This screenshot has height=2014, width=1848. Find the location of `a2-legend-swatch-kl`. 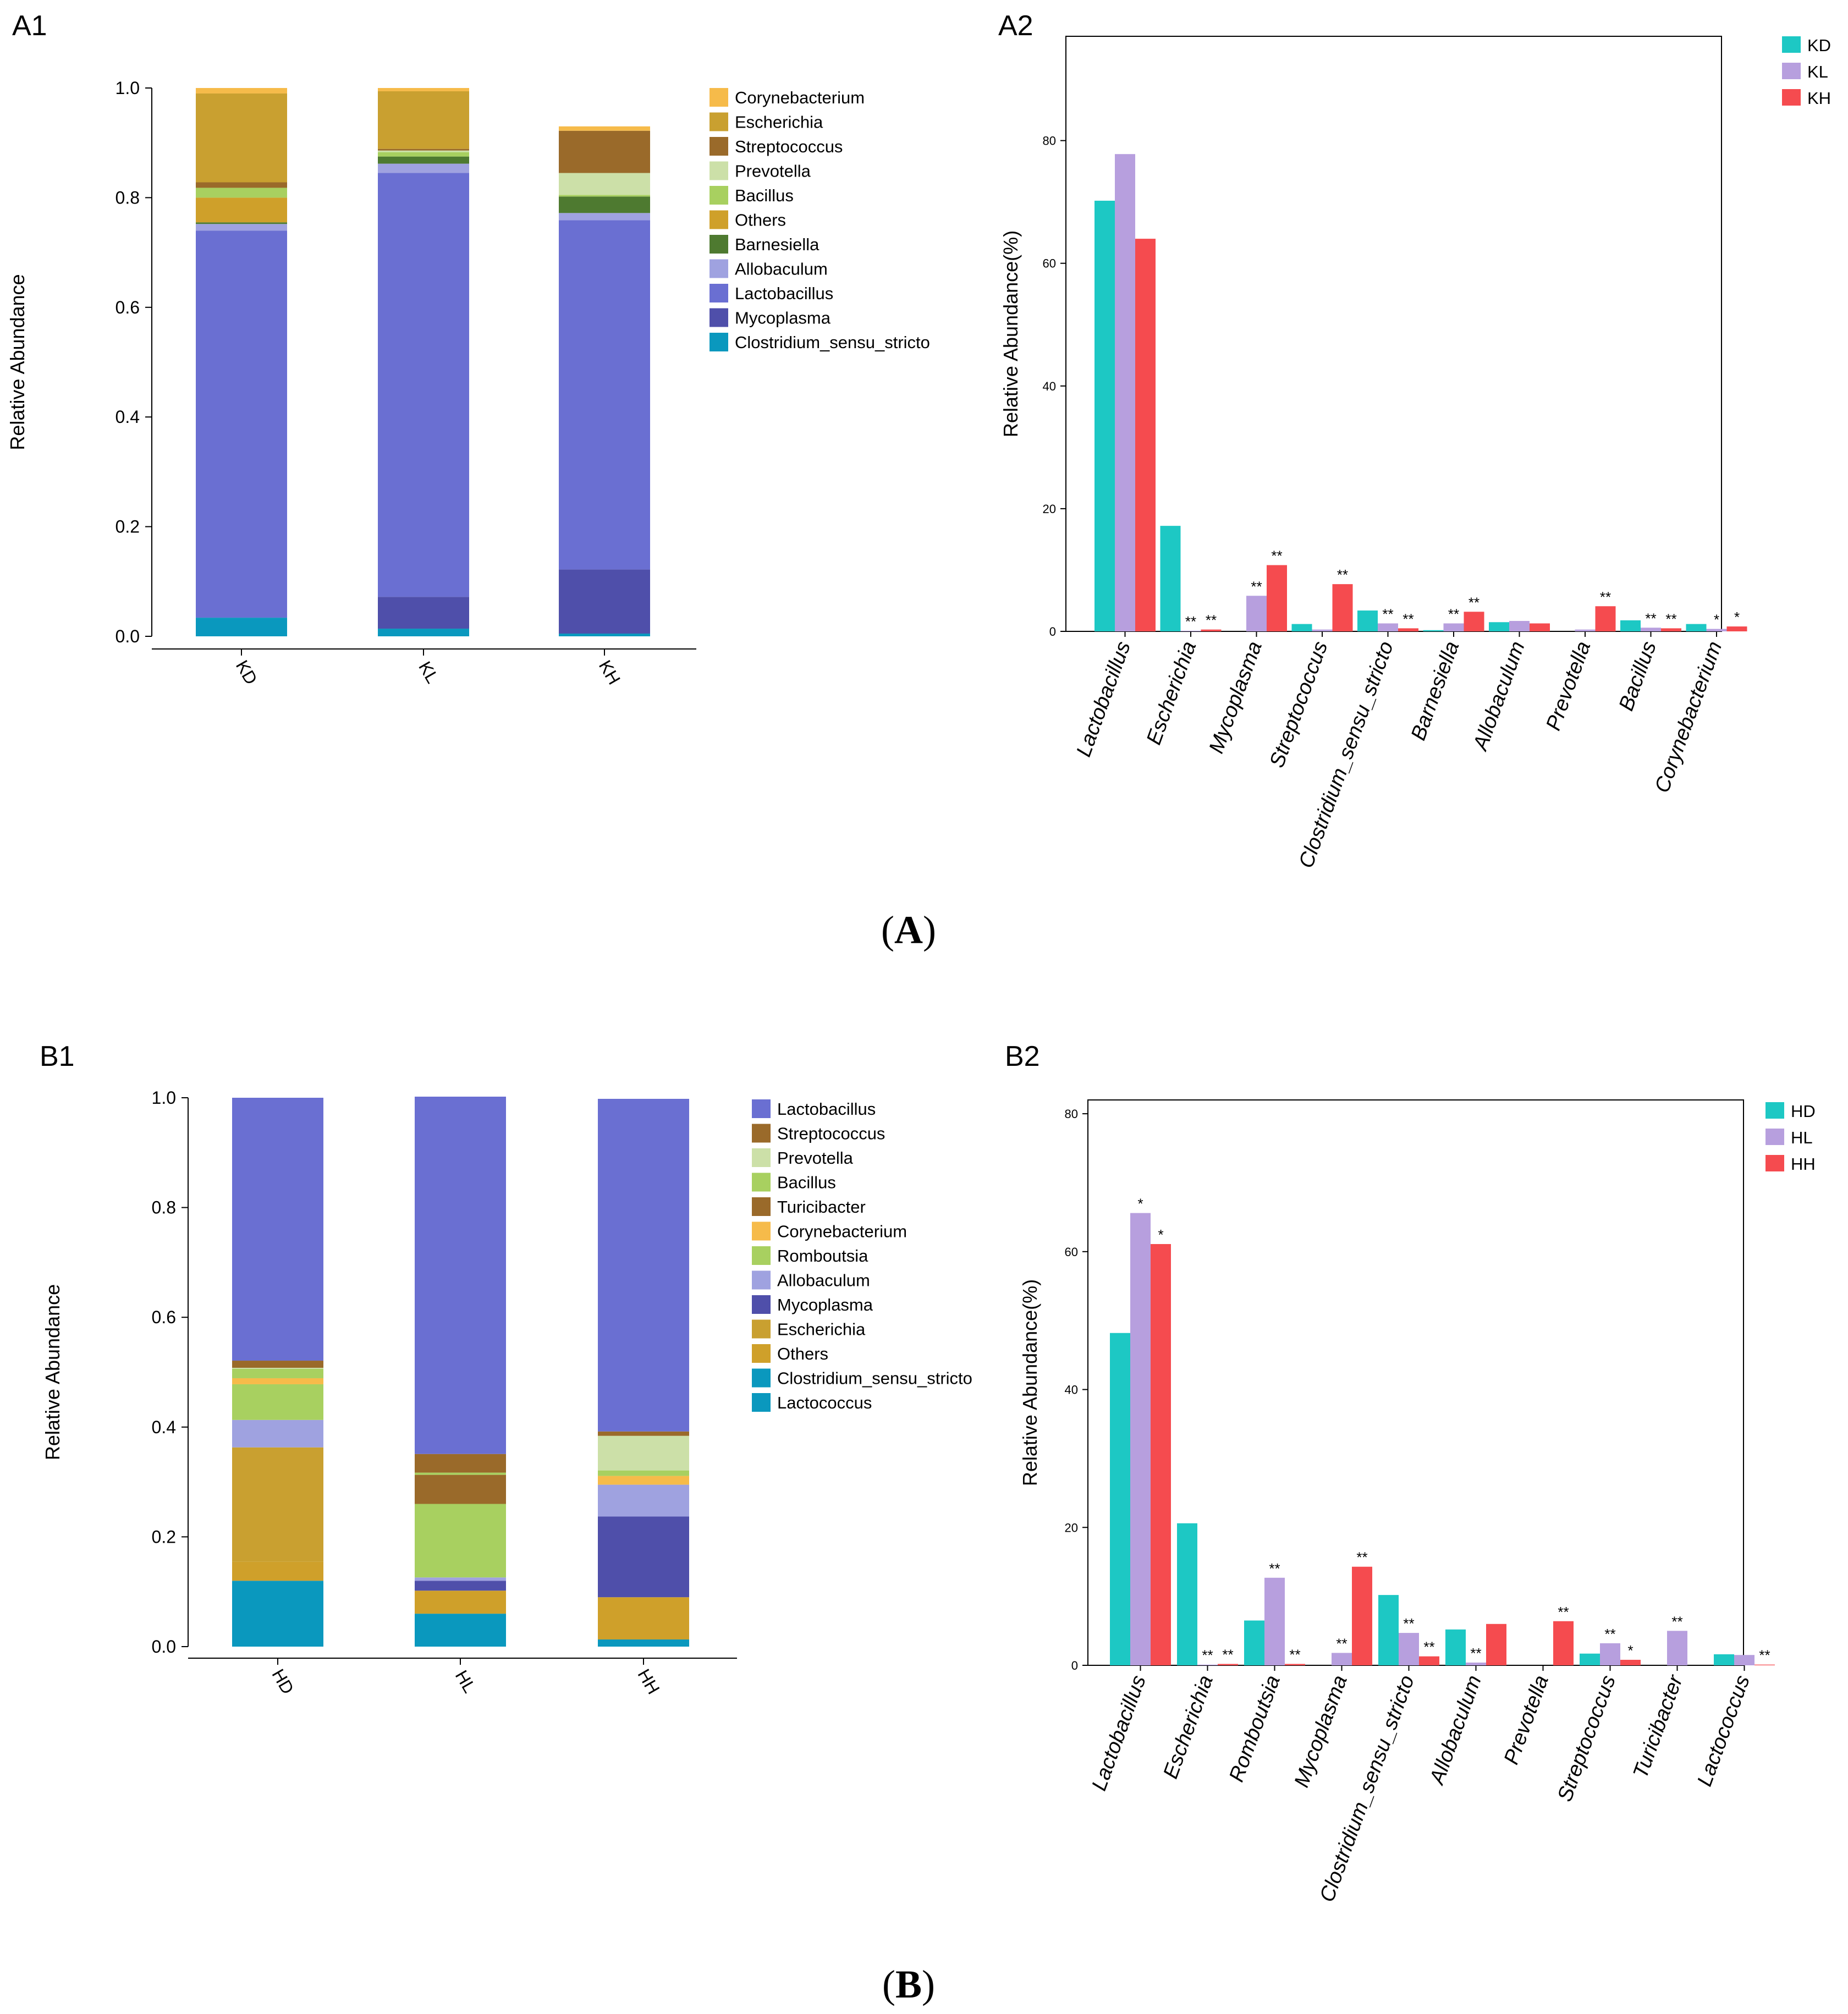

a2-legend-swatch-kl is located at coordinates (1791, 71).